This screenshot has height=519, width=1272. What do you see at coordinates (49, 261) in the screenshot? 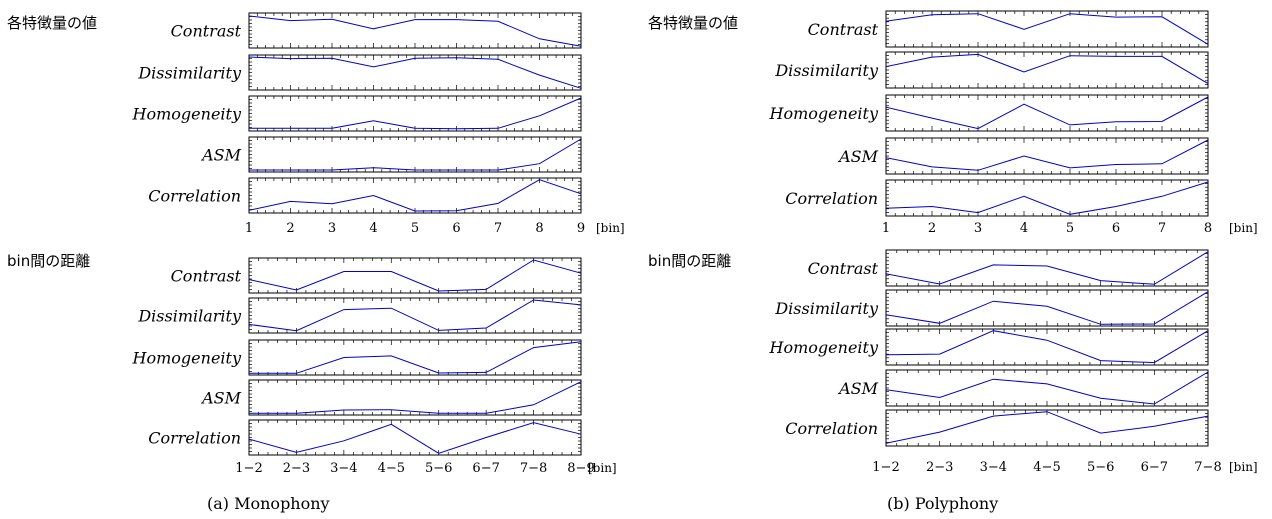
I see `section-title-distance-a: bin間の距離` at bounding box center [49, 261].